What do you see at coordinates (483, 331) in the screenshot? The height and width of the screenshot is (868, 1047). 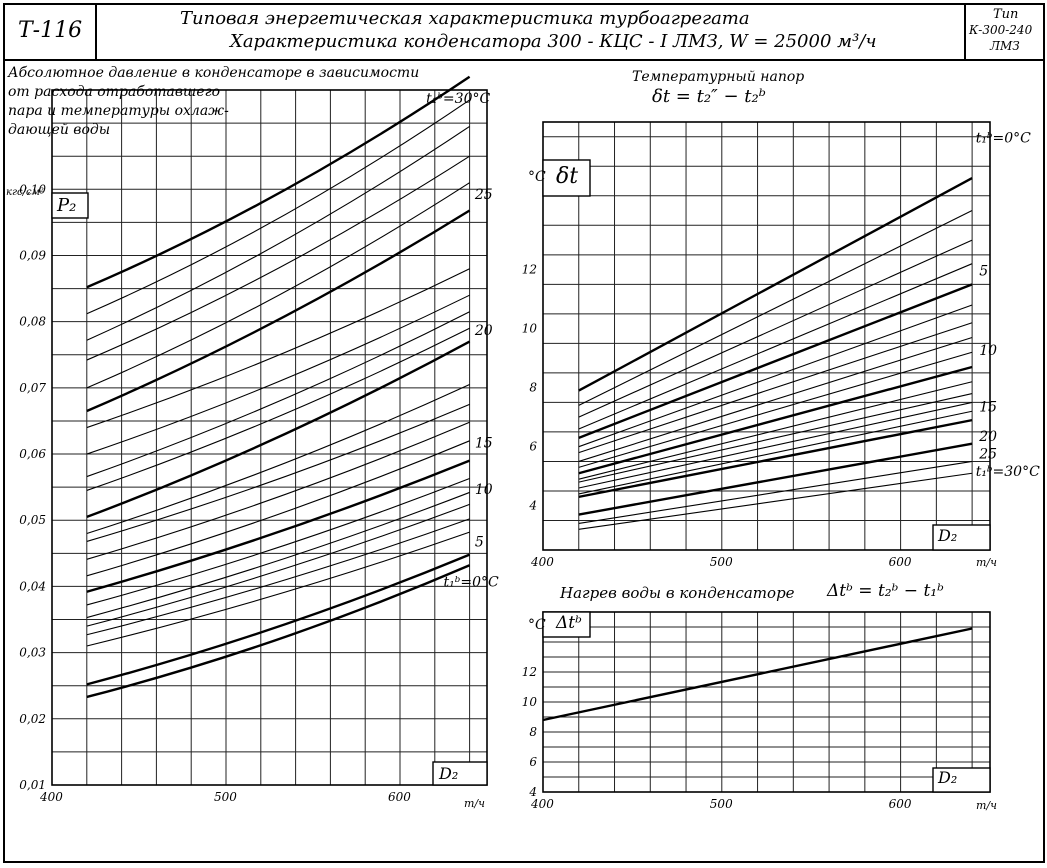 I see `pressure-annotation: 20` at bounding box center [483, 331].